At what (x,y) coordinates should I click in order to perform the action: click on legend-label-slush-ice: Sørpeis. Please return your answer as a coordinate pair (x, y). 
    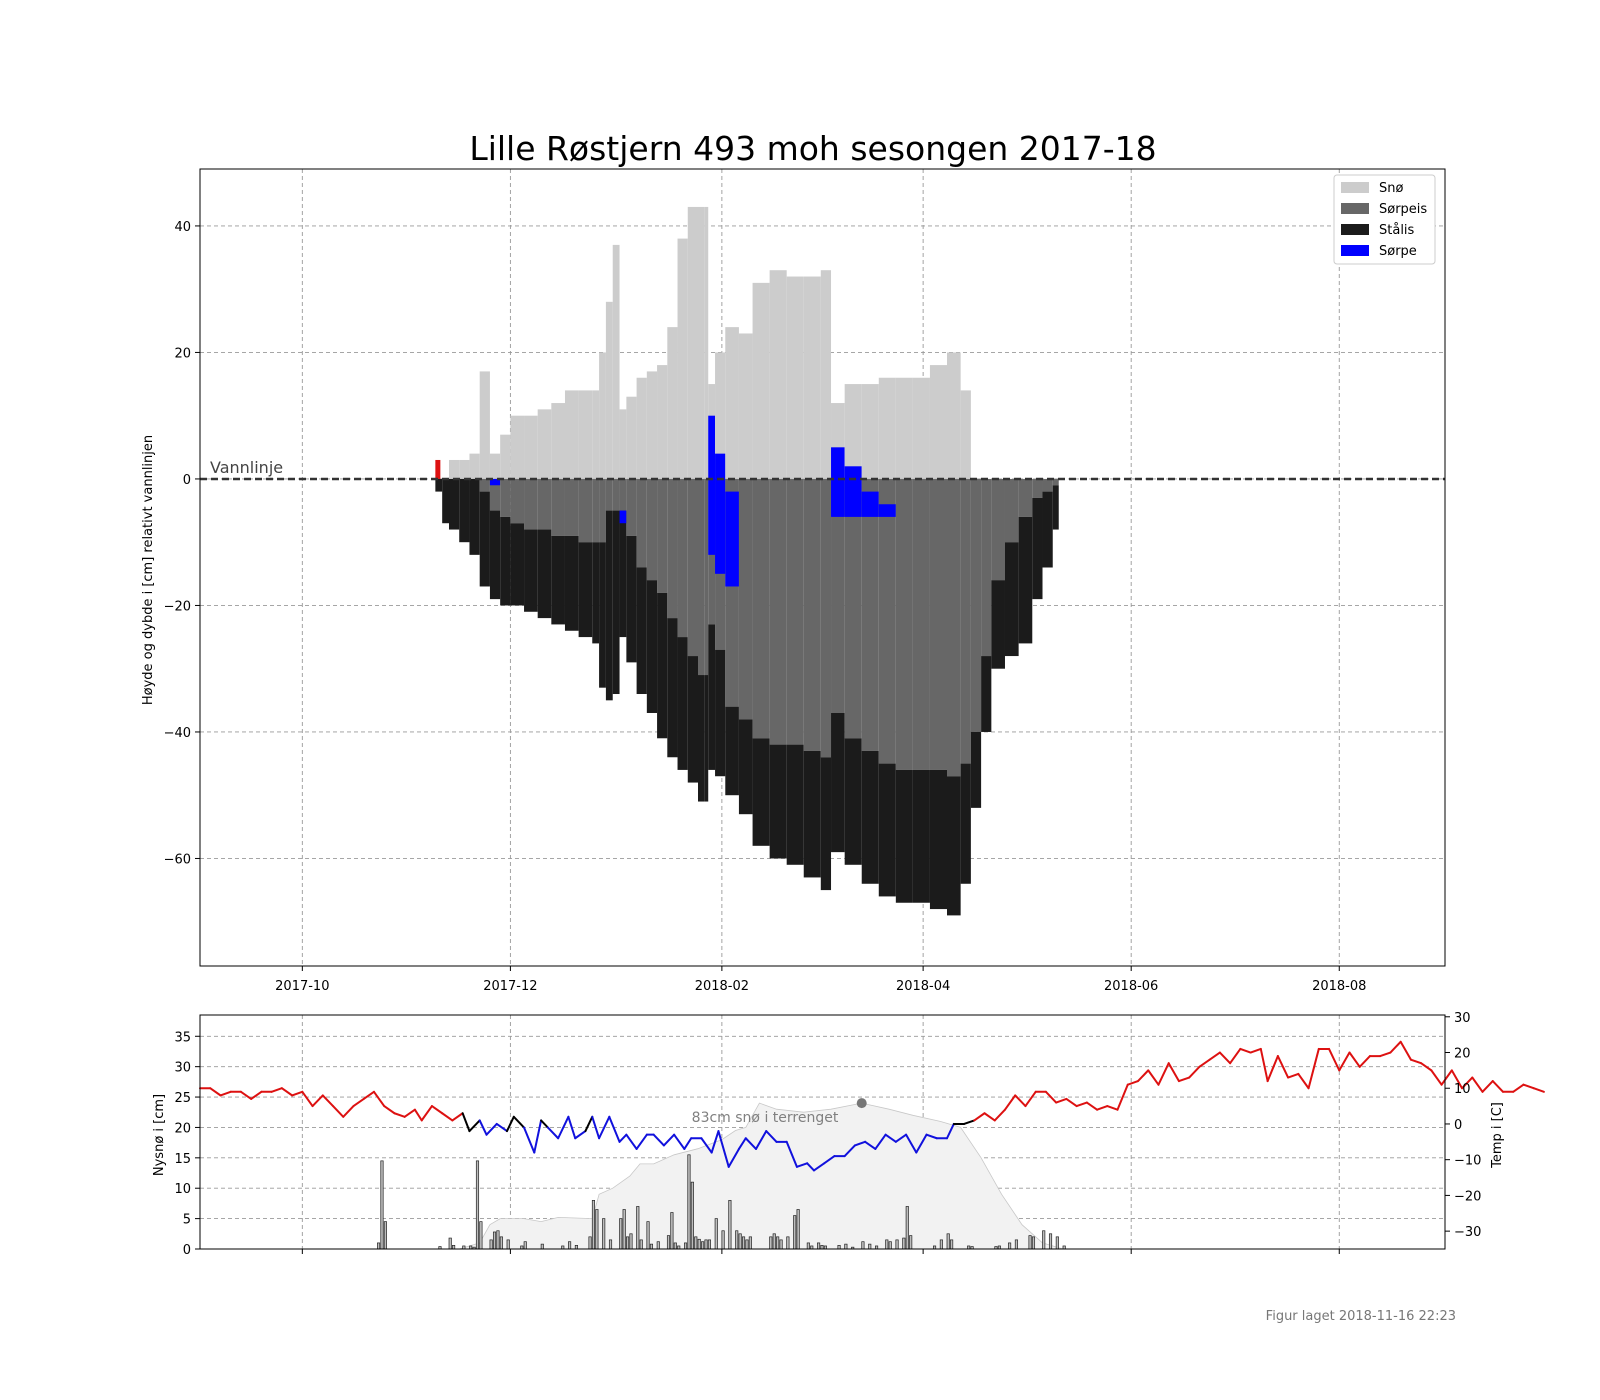
    Looking at the image, I should click on (1403, 209).